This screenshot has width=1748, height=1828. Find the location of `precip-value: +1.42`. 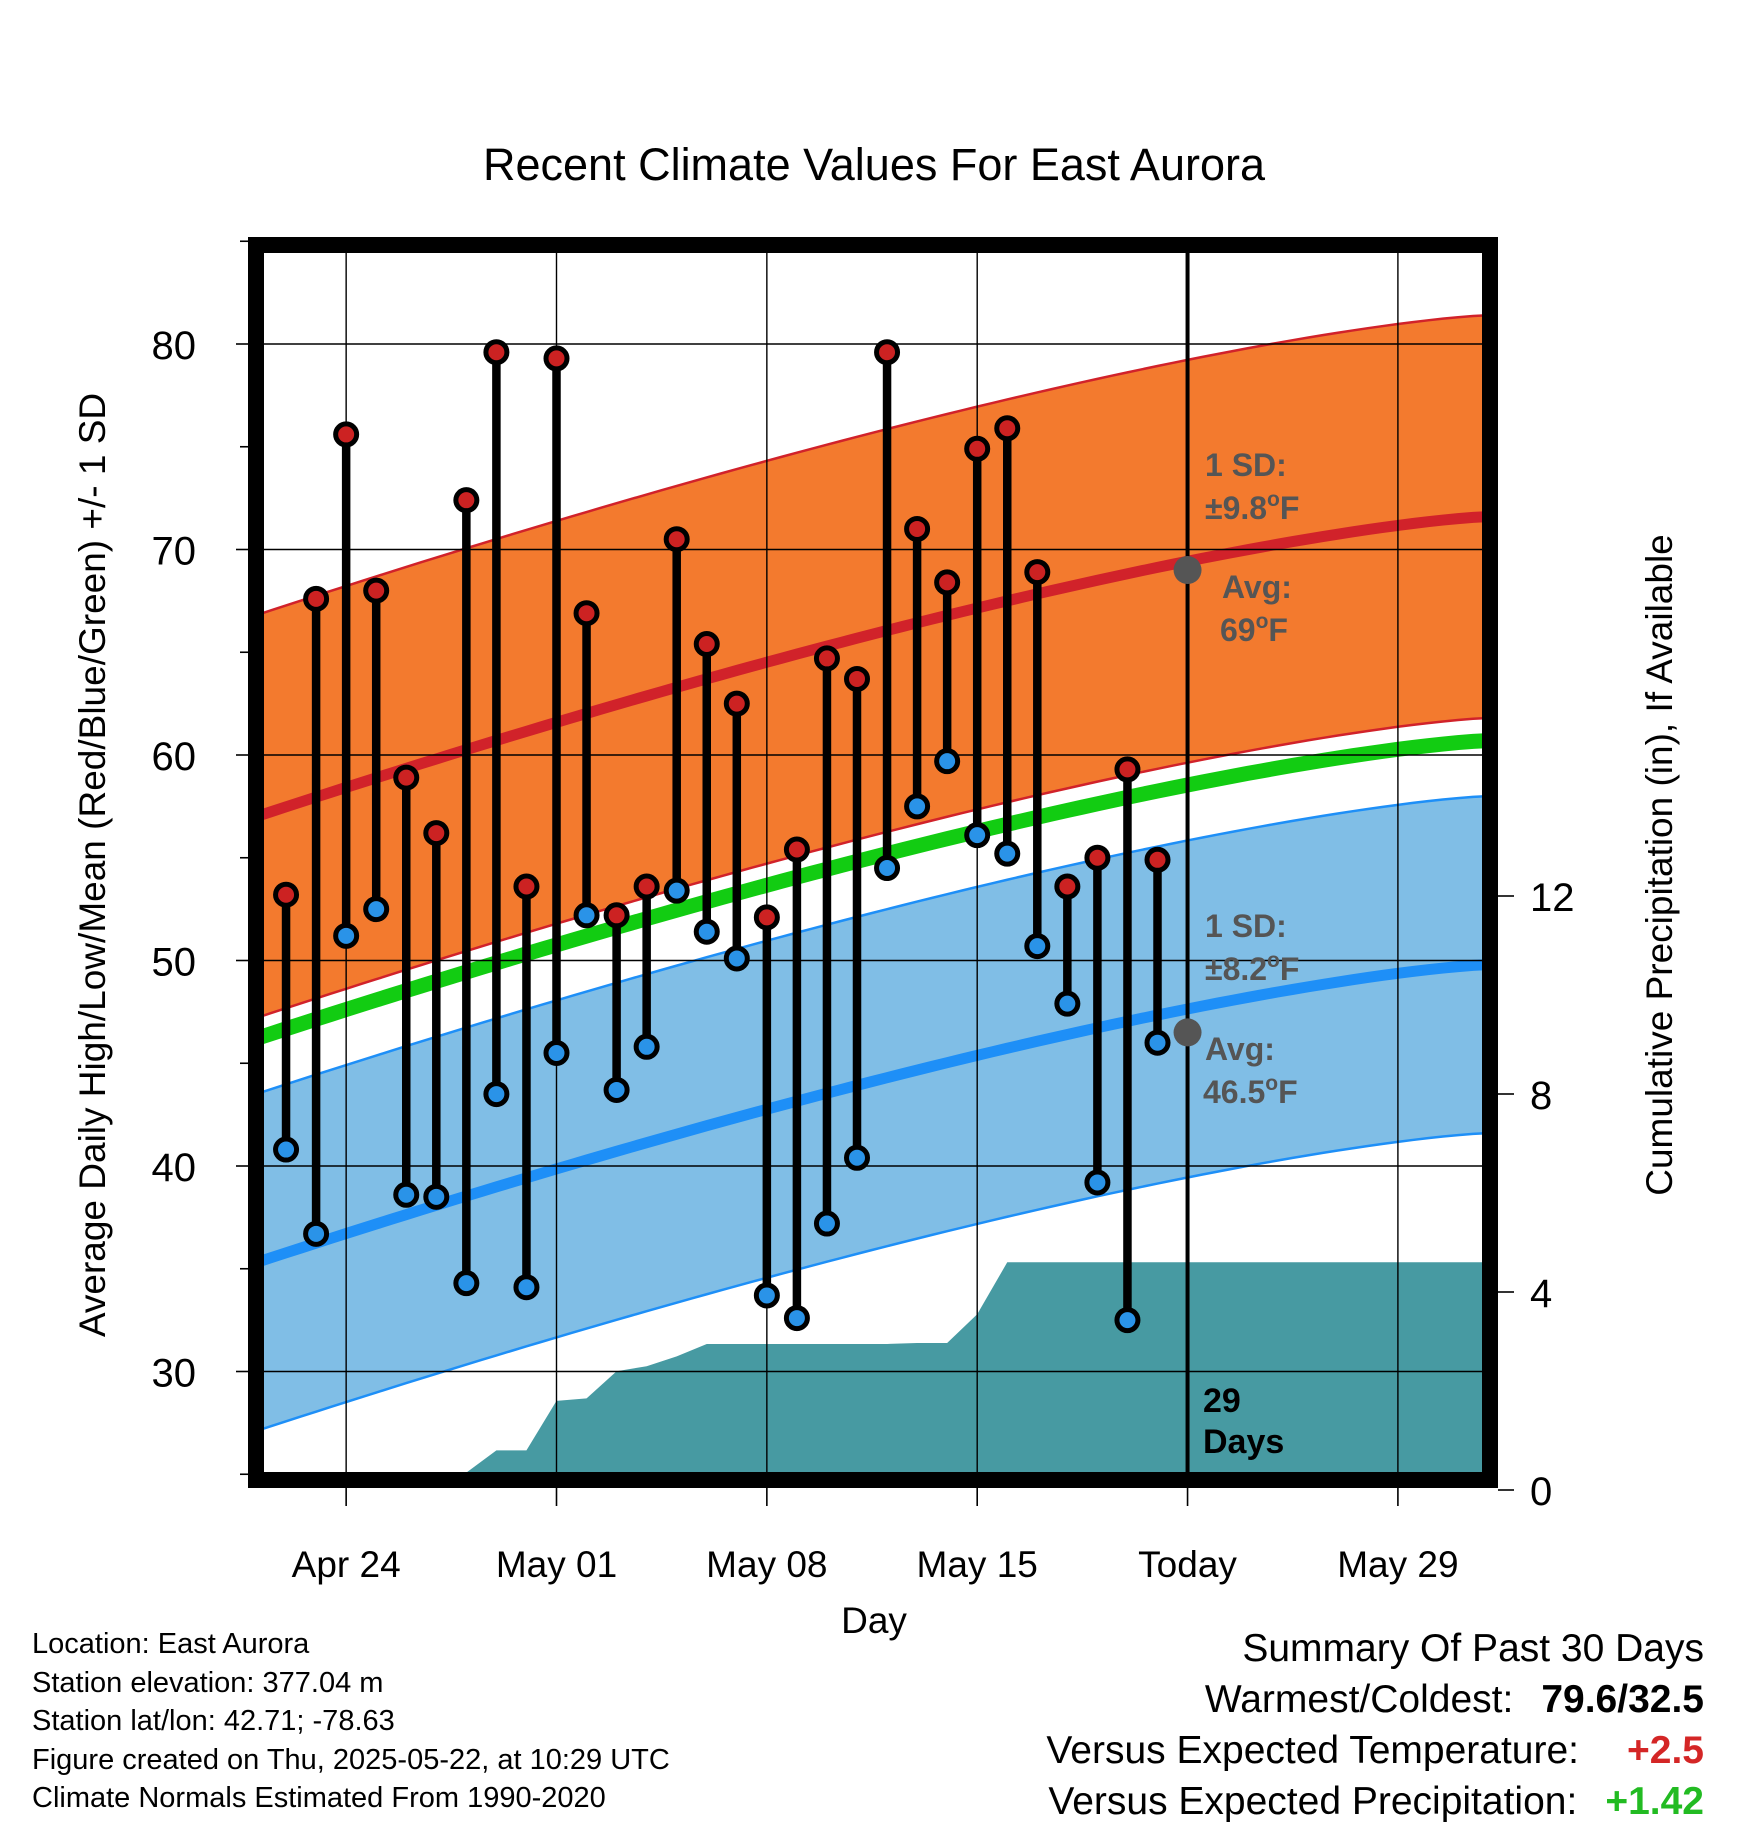

precip-value: +1.42 is located at coordinates (1654, 1801).